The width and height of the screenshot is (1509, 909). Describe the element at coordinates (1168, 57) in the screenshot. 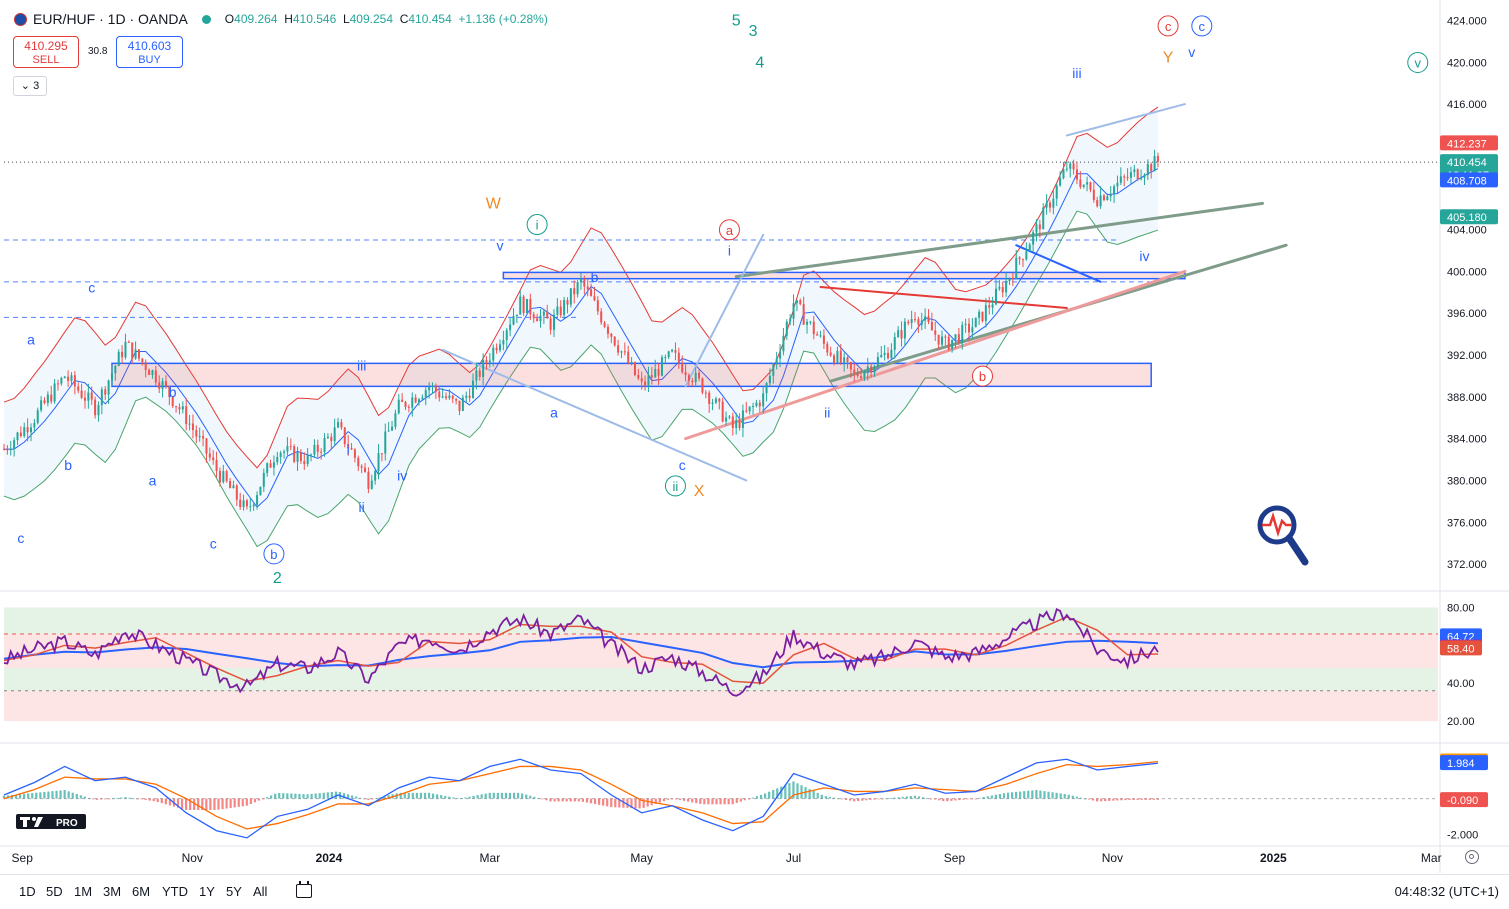

I see `wave-label-text: Y` at that location.